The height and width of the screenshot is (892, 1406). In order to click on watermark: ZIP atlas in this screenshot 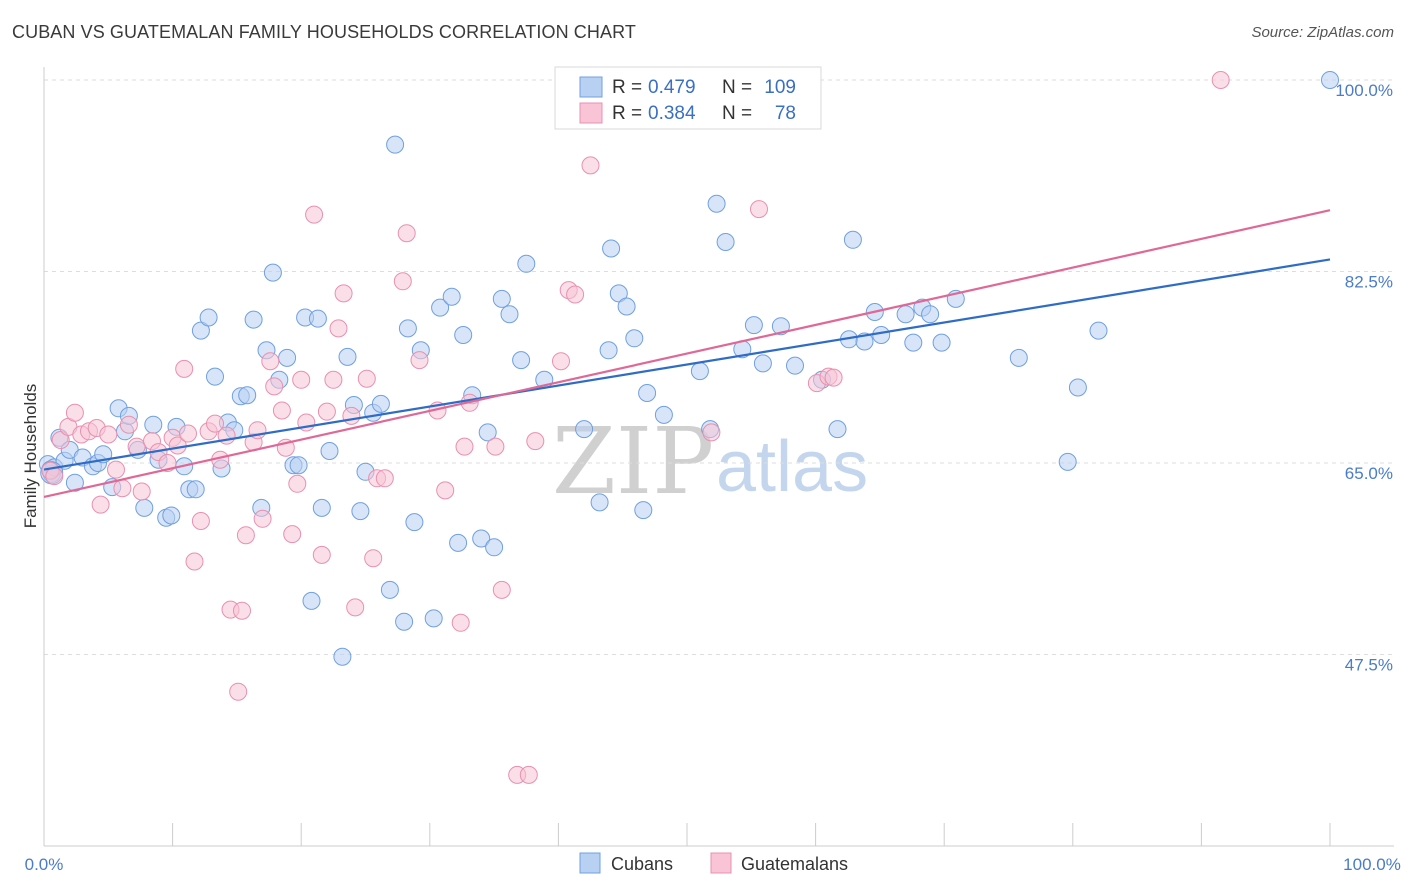, I will do `click(710, 461)`.